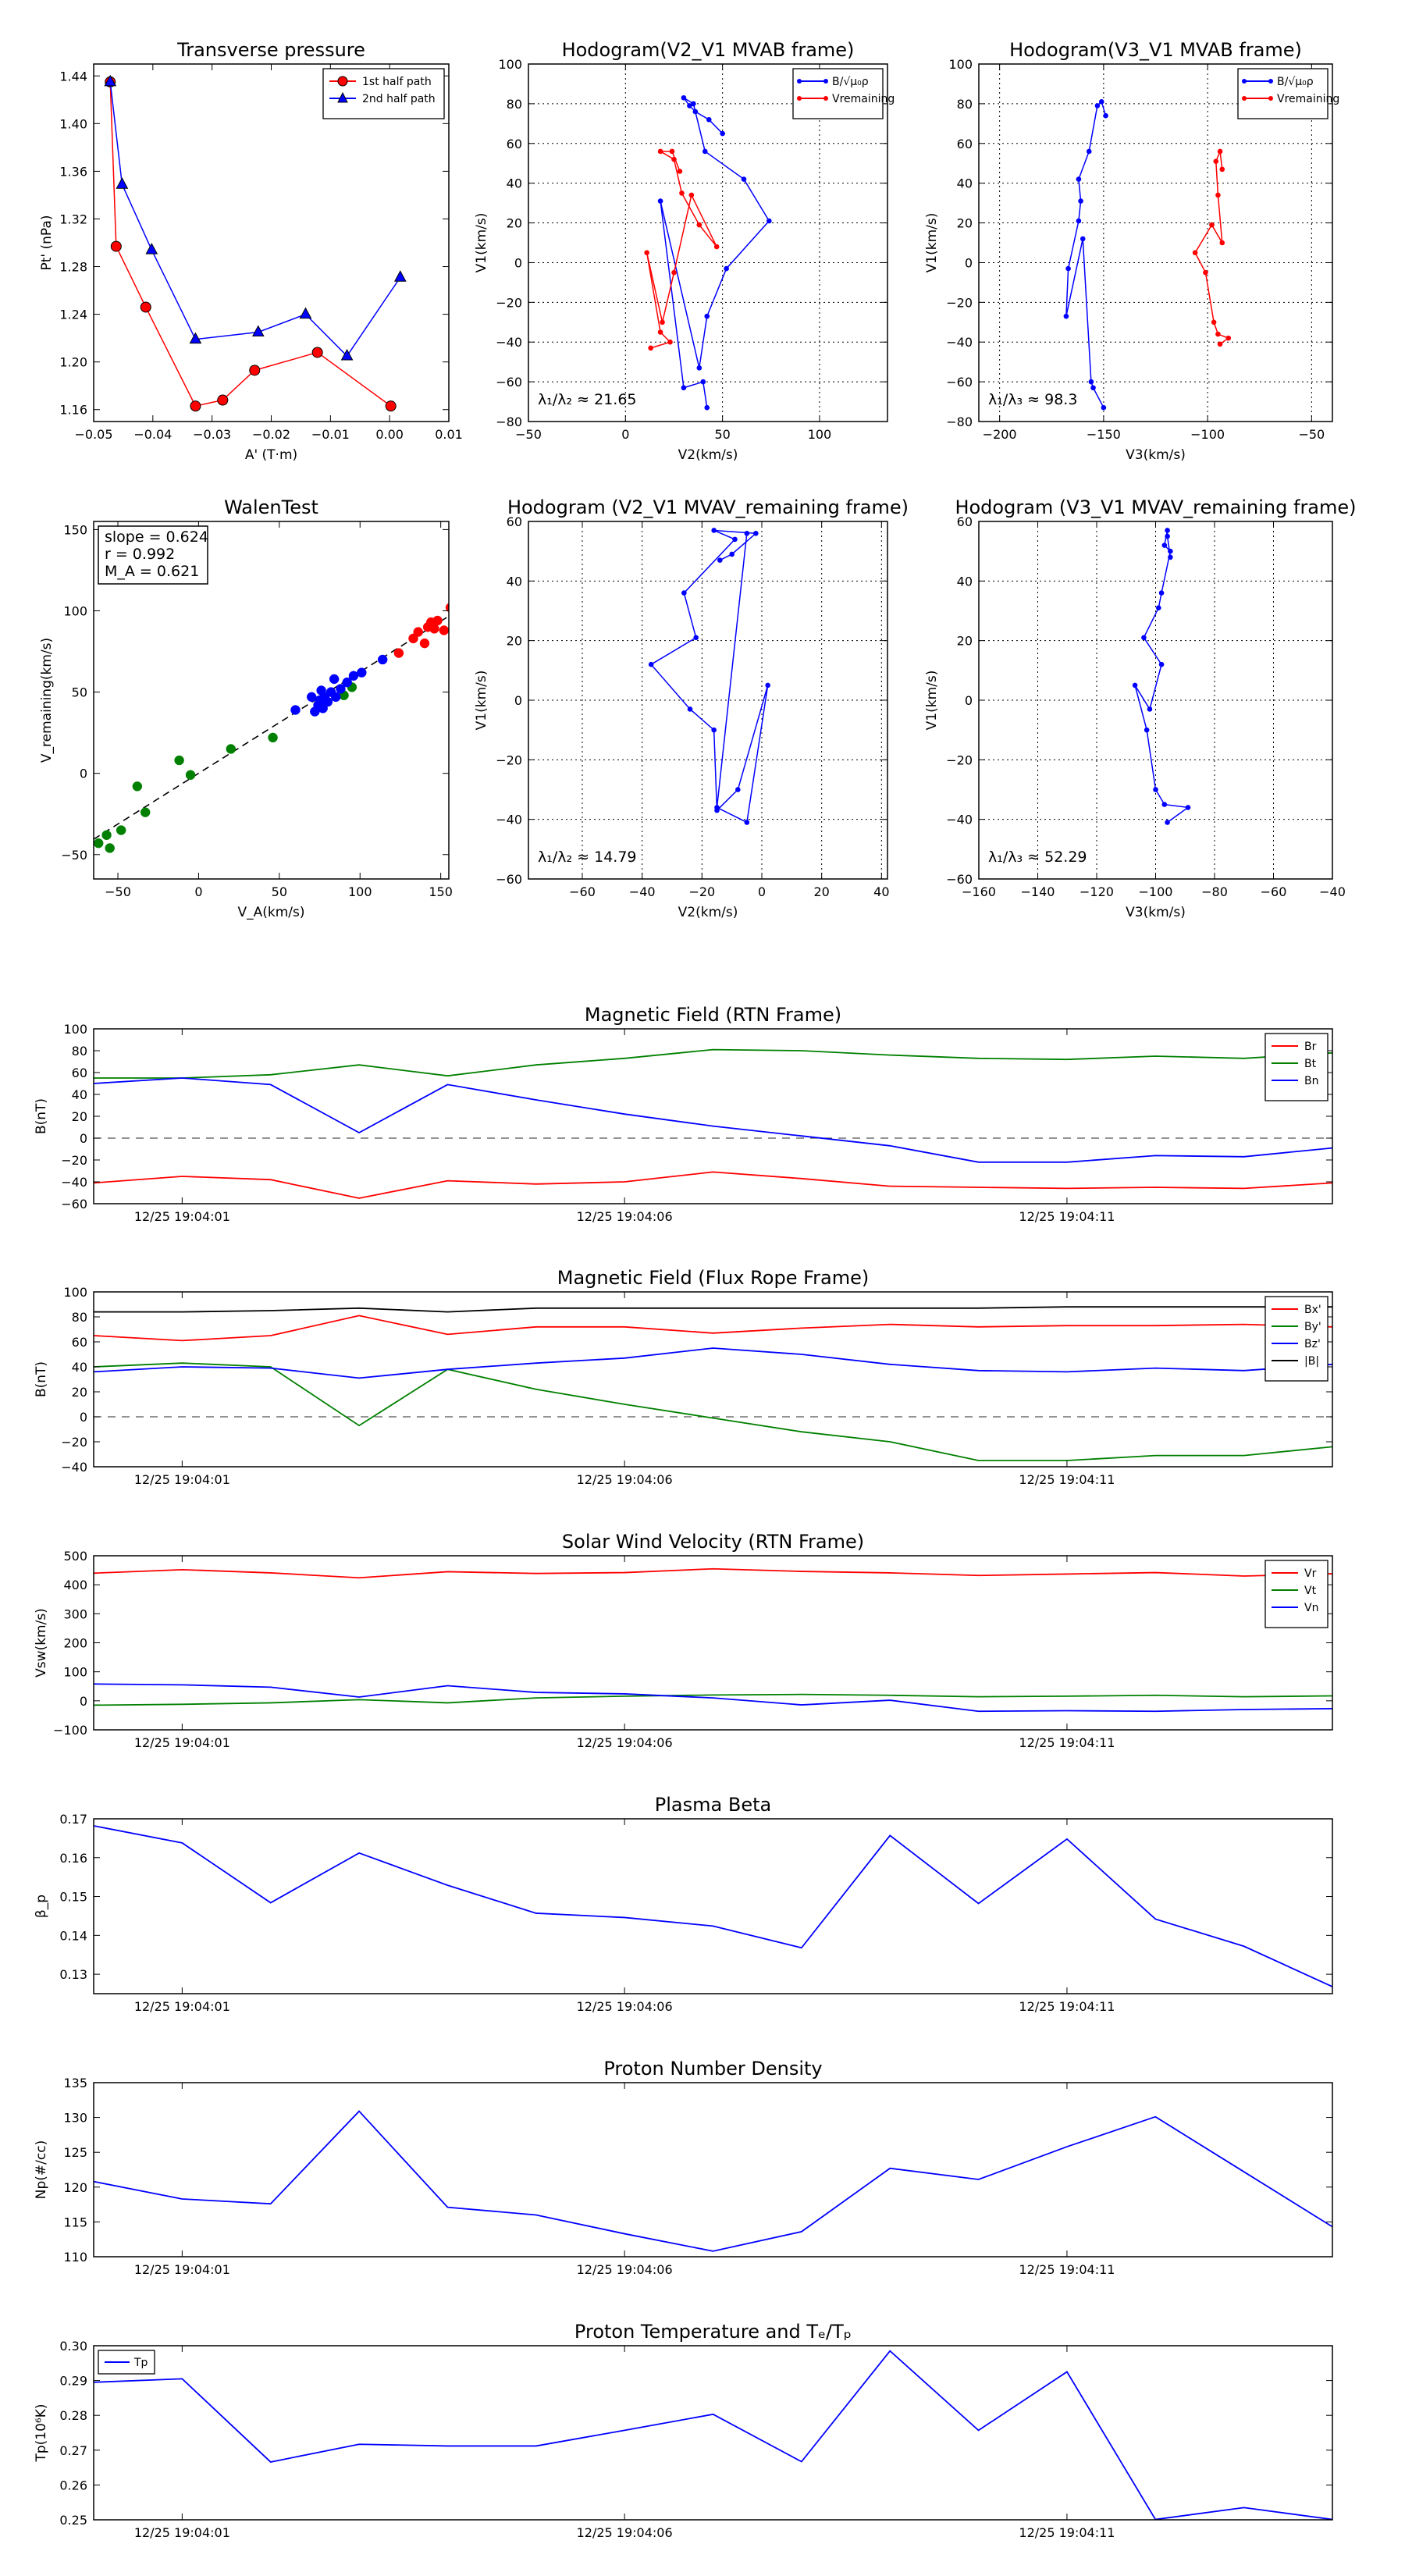 The image size is (1405, 2576). I want to click on x-tick-label: 40, so click(881, 891).